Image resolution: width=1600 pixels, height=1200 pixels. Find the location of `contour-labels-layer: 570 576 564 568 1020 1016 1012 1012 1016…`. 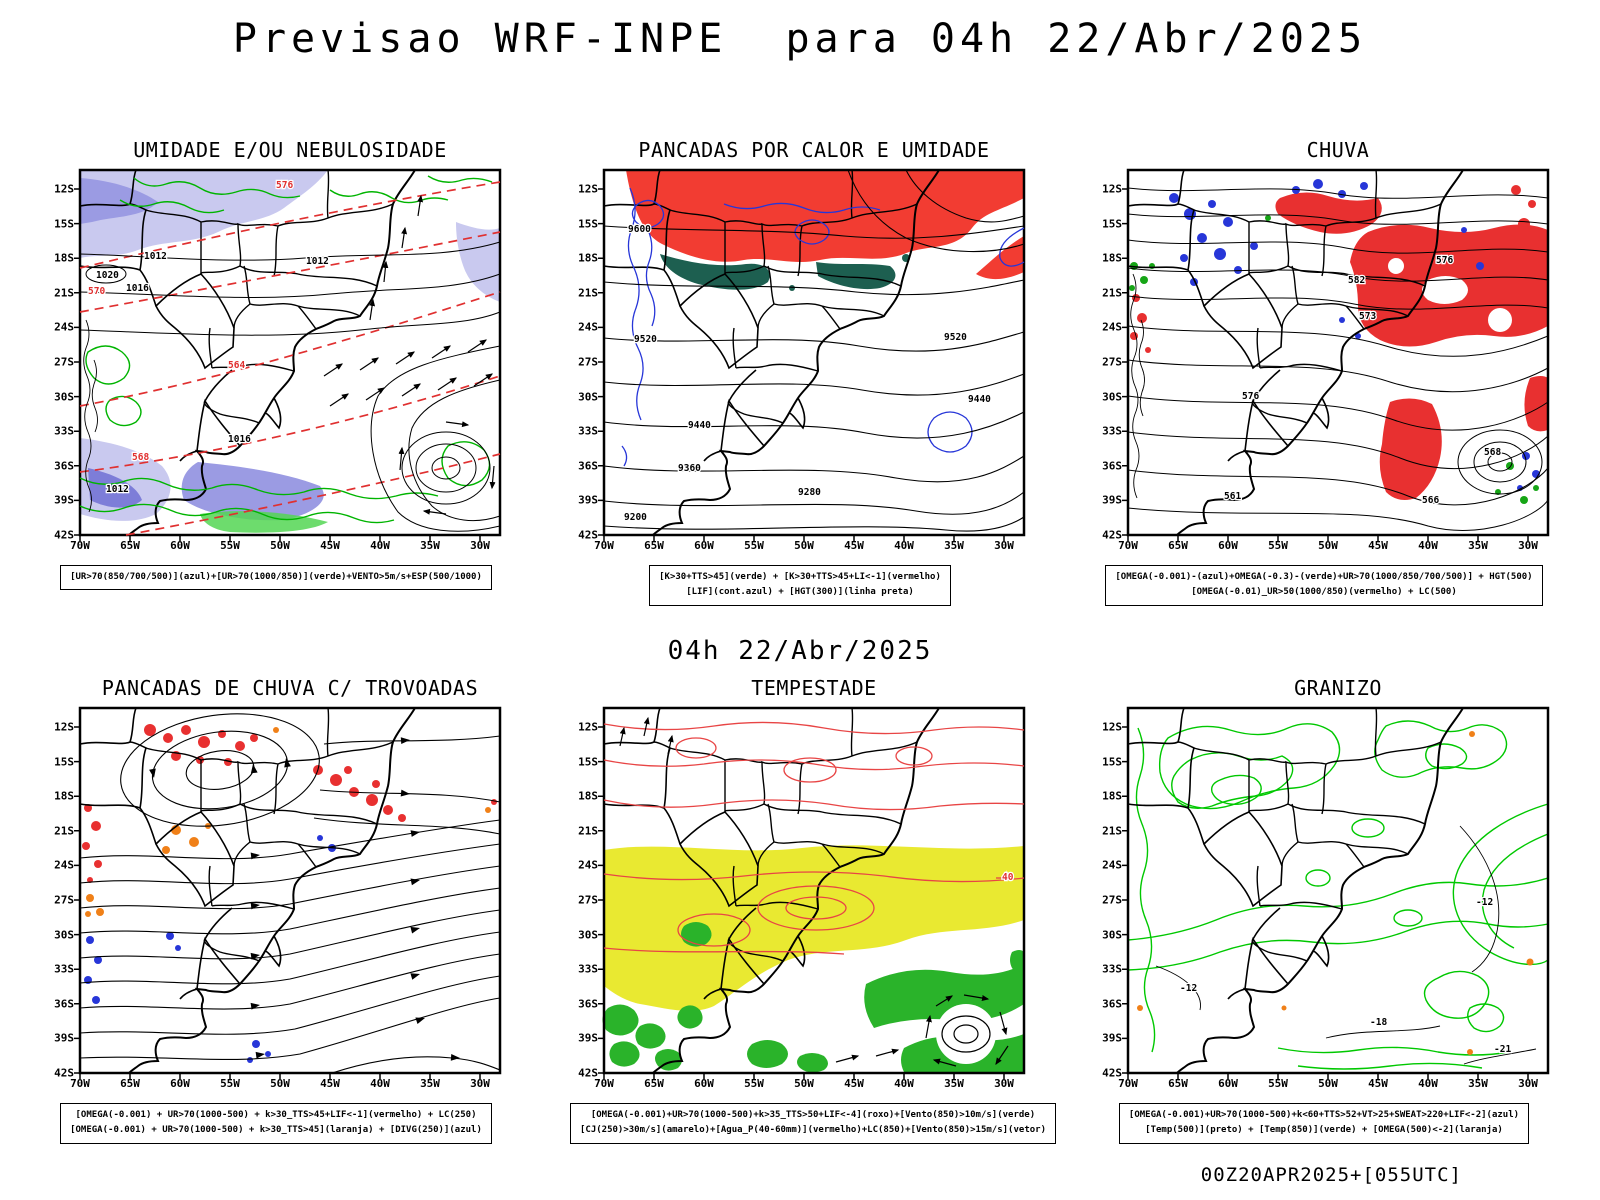

contour-labels-layer: 570 576 564 568 1020 1016 1012 1012 1016… is located at coordinates (208, 338).